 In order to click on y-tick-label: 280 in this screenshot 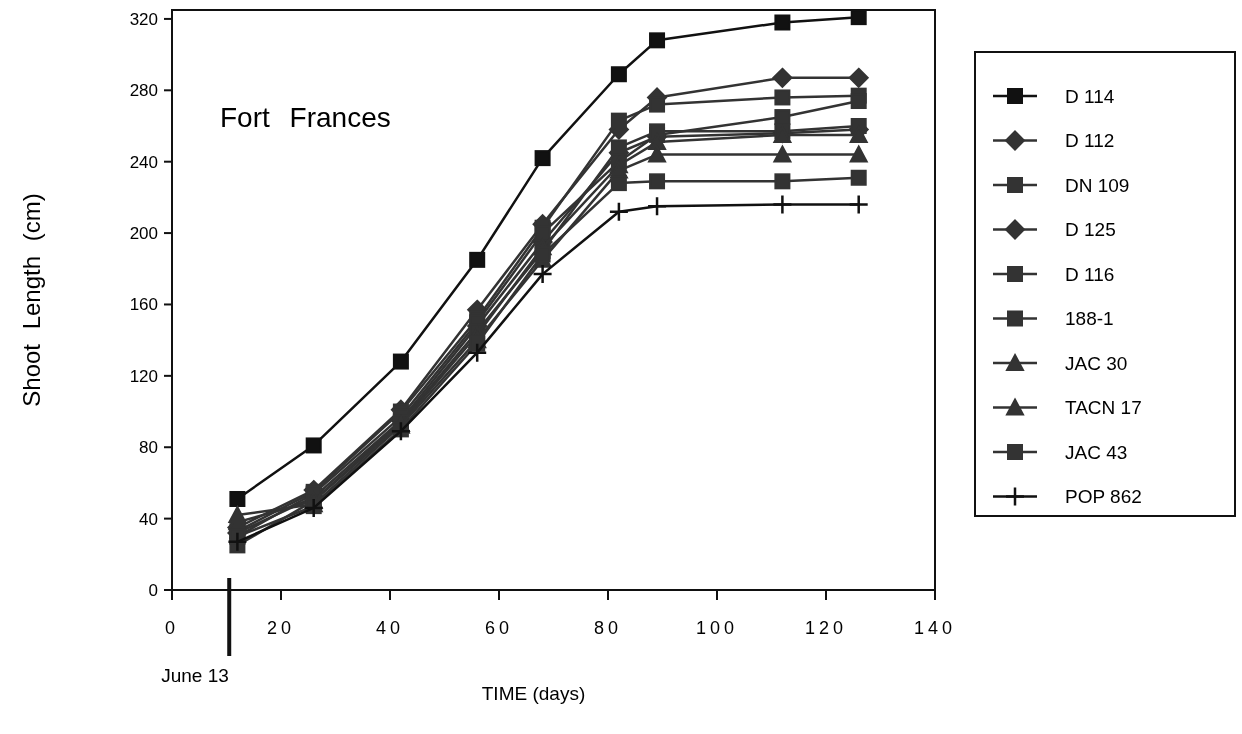, I will do `click(143, 91)`.